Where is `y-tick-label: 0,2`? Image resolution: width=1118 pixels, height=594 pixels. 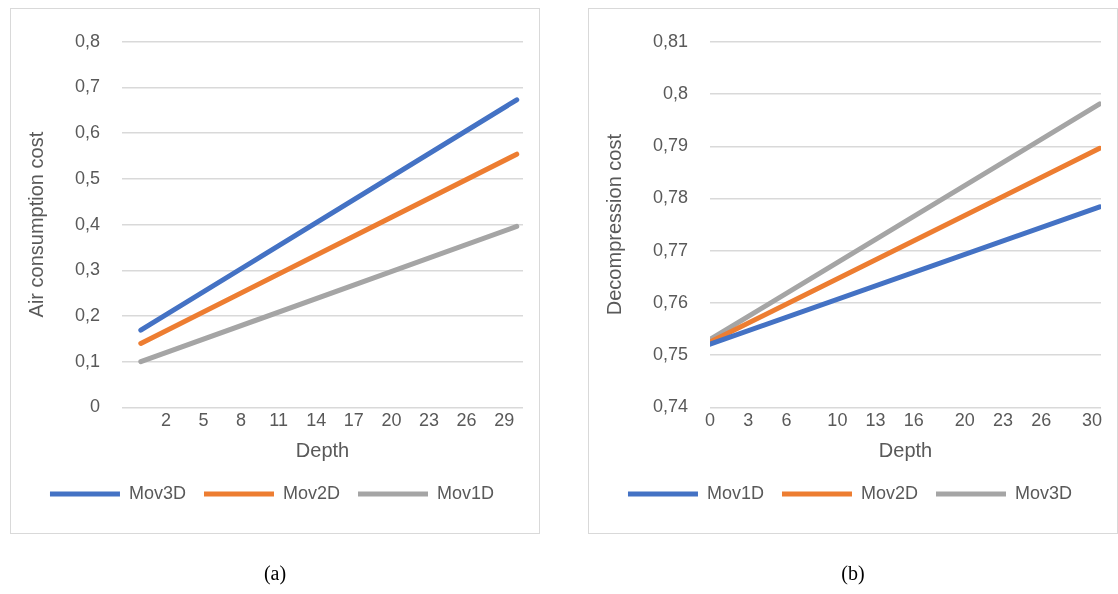
y-tick-label: 0,2 is located at coordinates (87, 314).